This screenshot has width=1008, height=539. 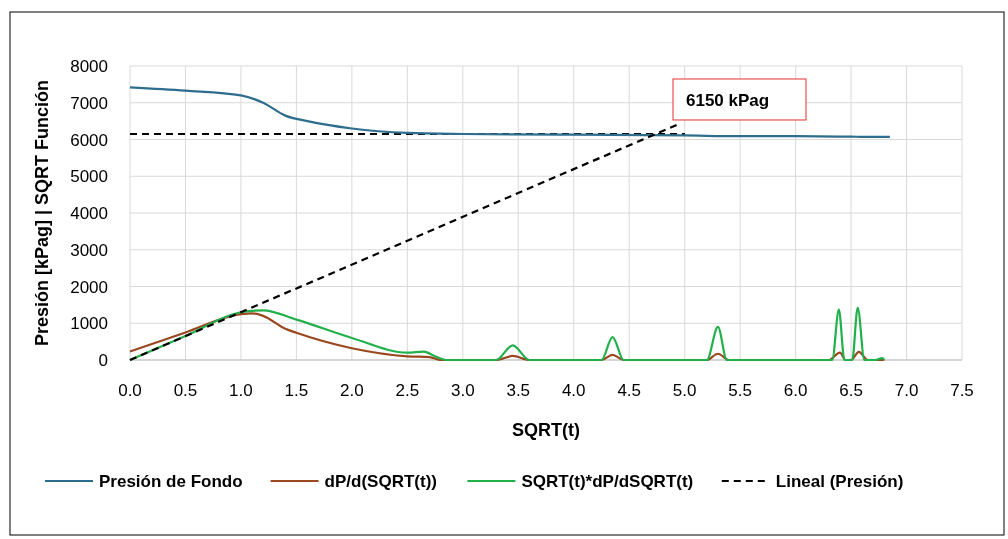 I want to click on y-tick-label: 1000, so click(x=89, y=324).